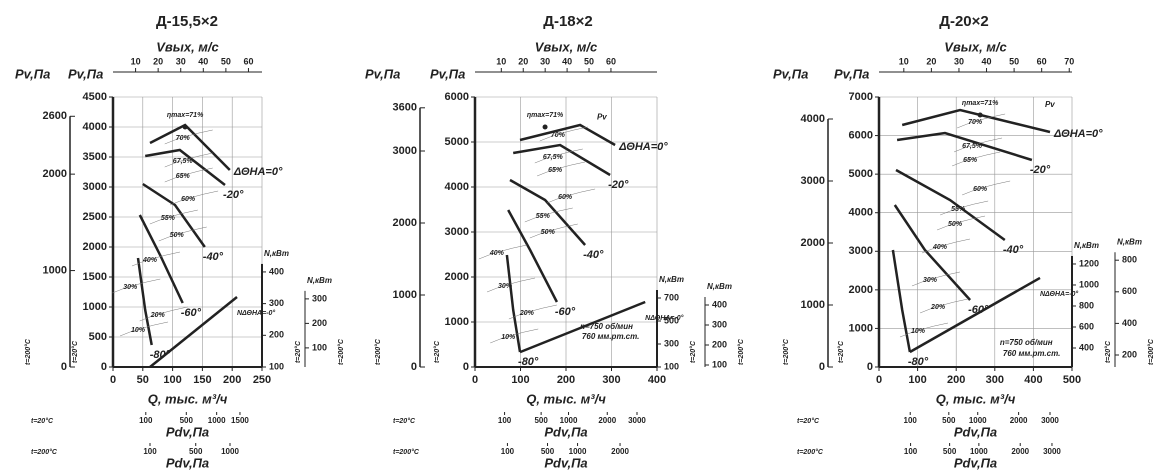 The height and width of the screenshot is (476, 1158). What do you see at coordinates (95, 157) in the screenshot?
I see `y-tick-label: 3500` at bounding box center [95, 157].